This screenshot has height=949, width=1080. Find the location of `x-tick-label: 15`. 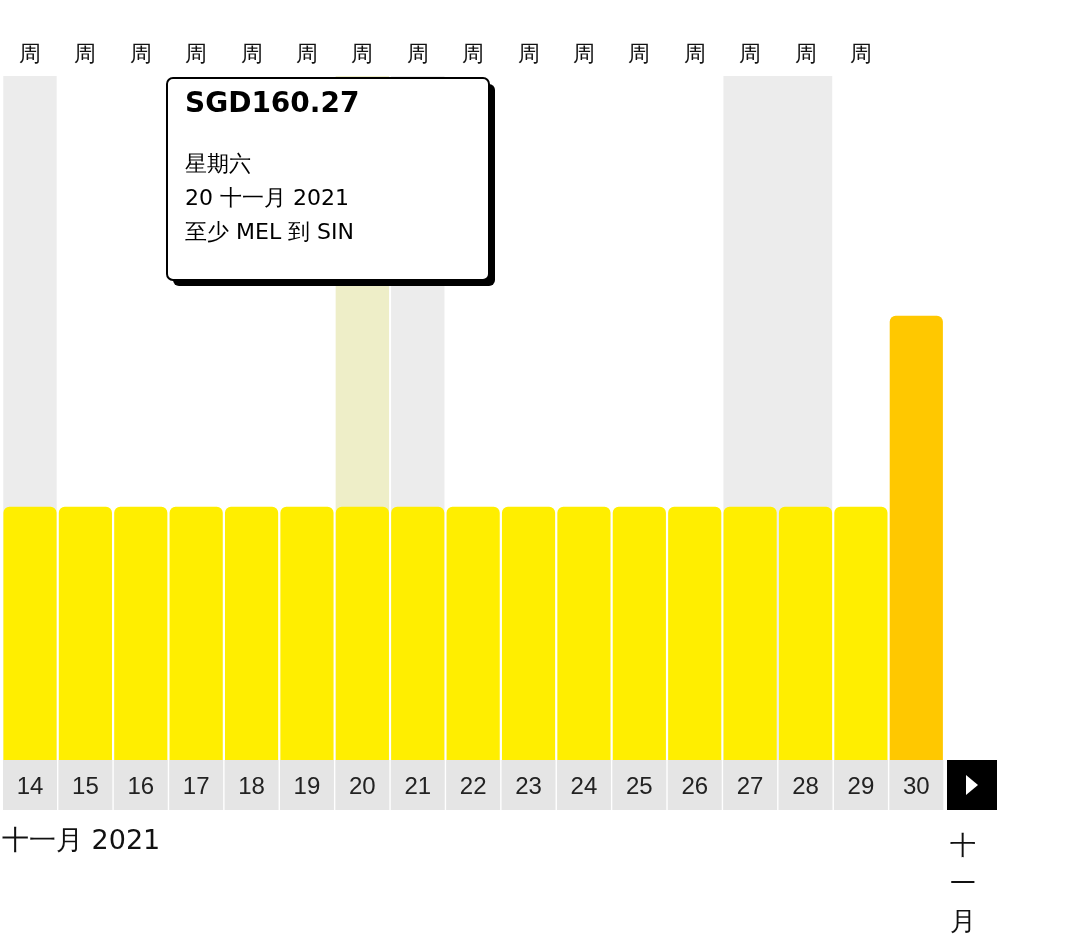

x-tick-label: 15 is located at coordinates (85, 785).